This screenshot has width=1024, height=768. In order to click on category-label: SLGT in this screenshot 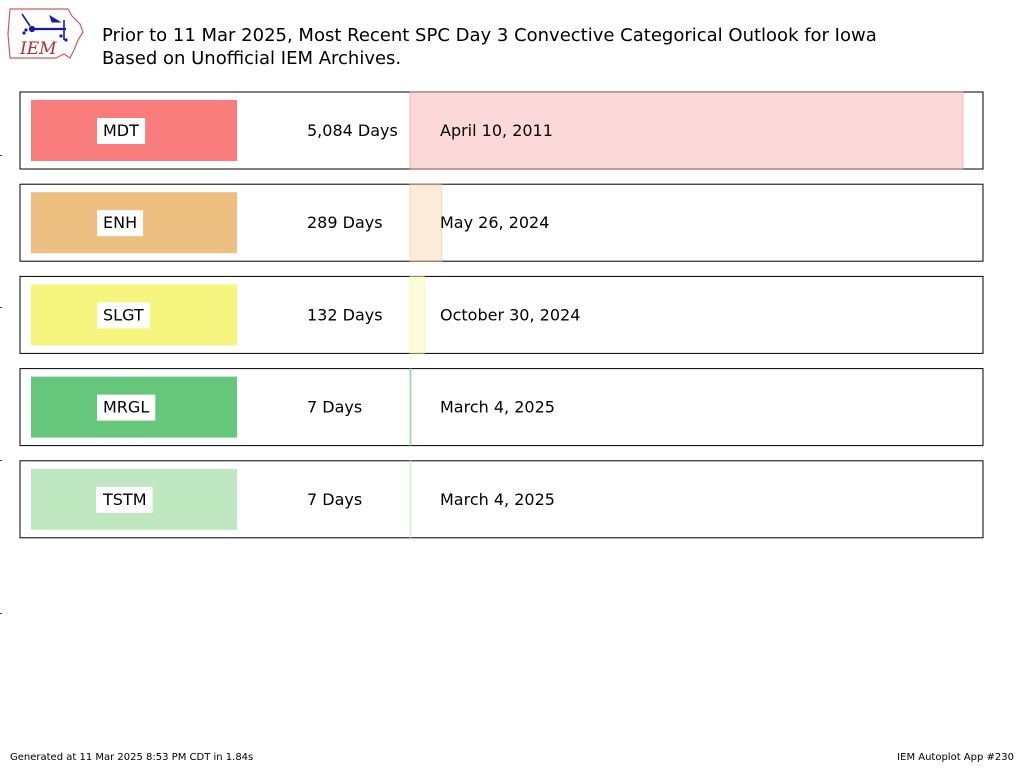, I will do `click(123, 314)`.